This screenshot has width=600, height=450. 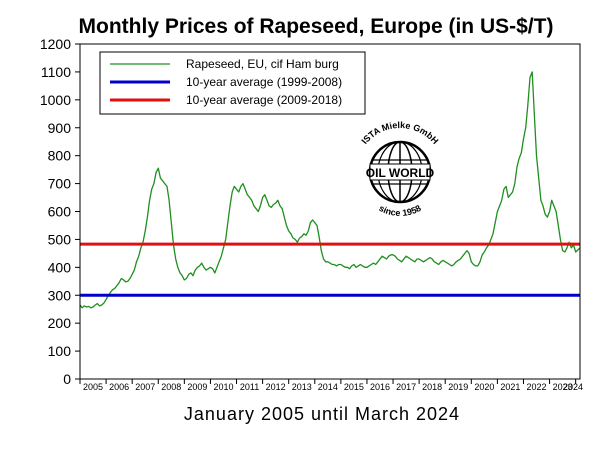 I want to click on x-tick-label: 2012, so click(x=276, y=387).